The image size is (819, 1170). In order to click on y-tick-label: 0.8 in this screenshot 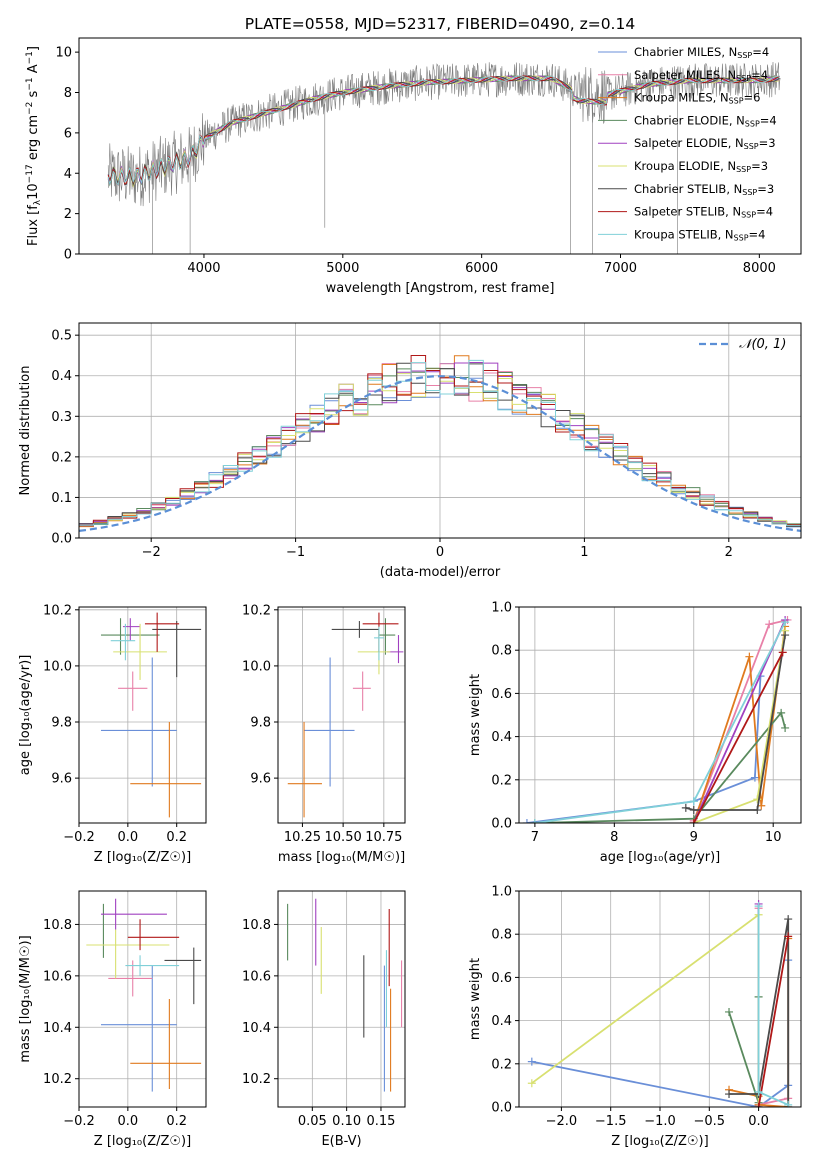, I will do `click(501, 935)`.